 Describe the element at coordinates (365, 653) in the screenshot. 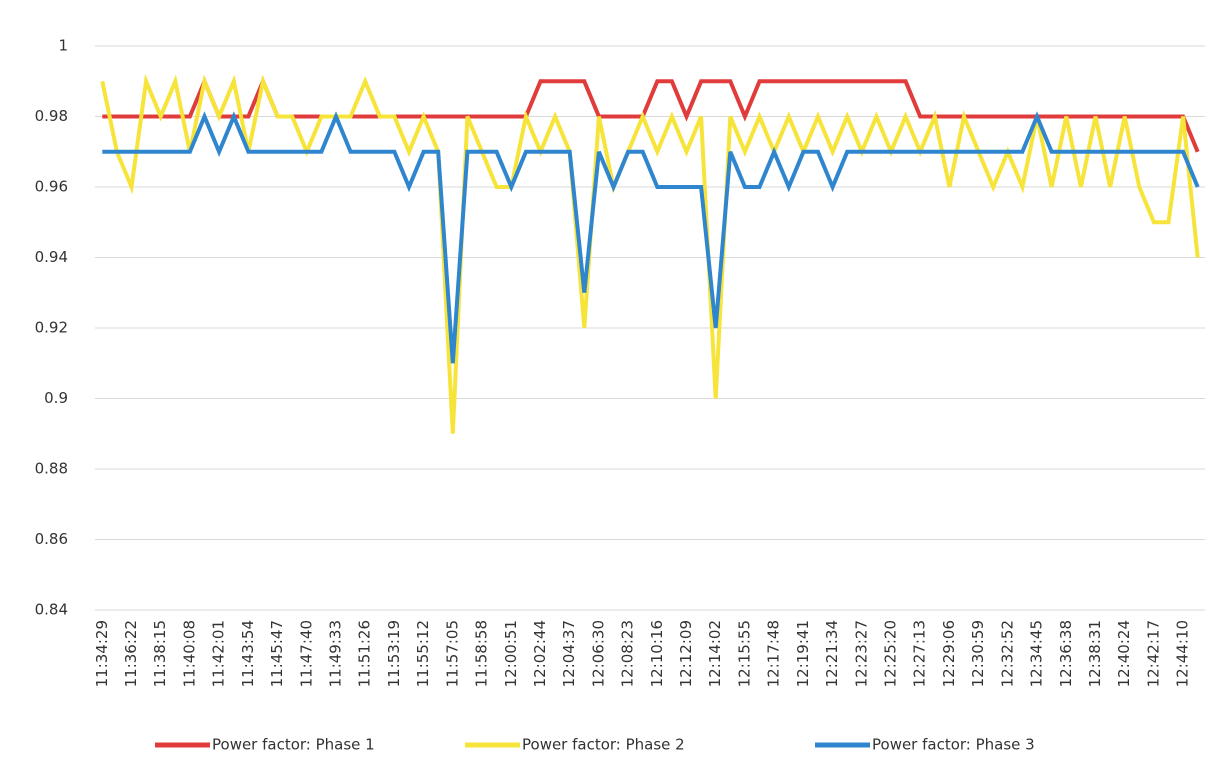

I see `x-tick-label: 11:51:26` at that location.